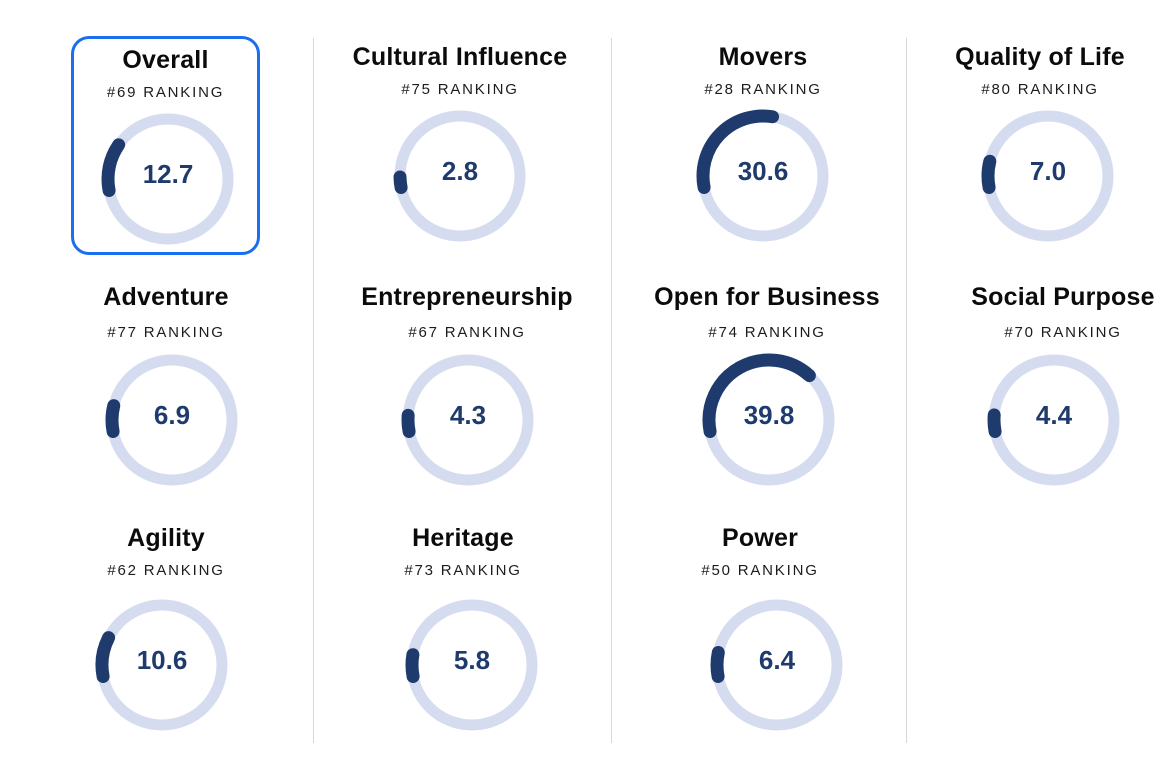  I want to click on metric-title: Open for Business, so click(767, 297).